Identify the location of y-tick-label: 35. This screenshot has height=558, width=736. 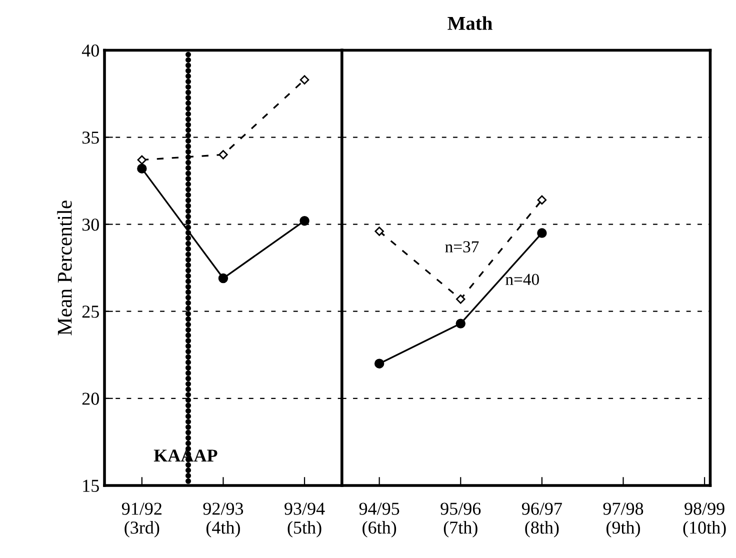
(90, 138).